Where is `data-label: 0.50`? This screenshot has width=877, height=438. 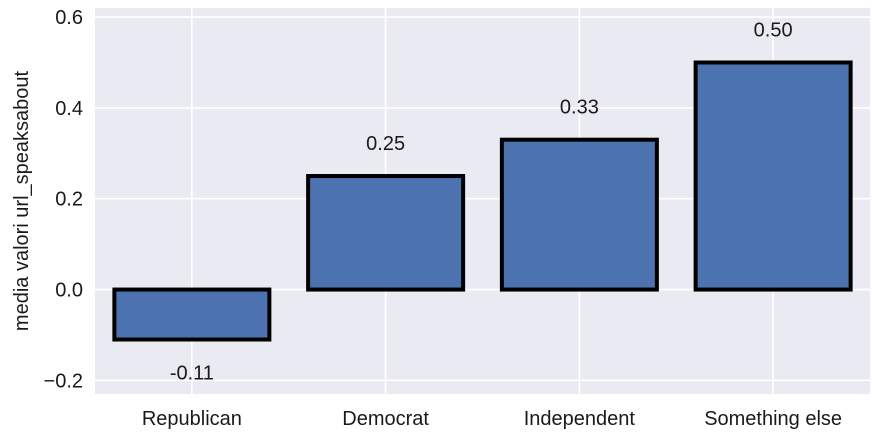
data-label: 0.50 is located at coordinates (773, 30).